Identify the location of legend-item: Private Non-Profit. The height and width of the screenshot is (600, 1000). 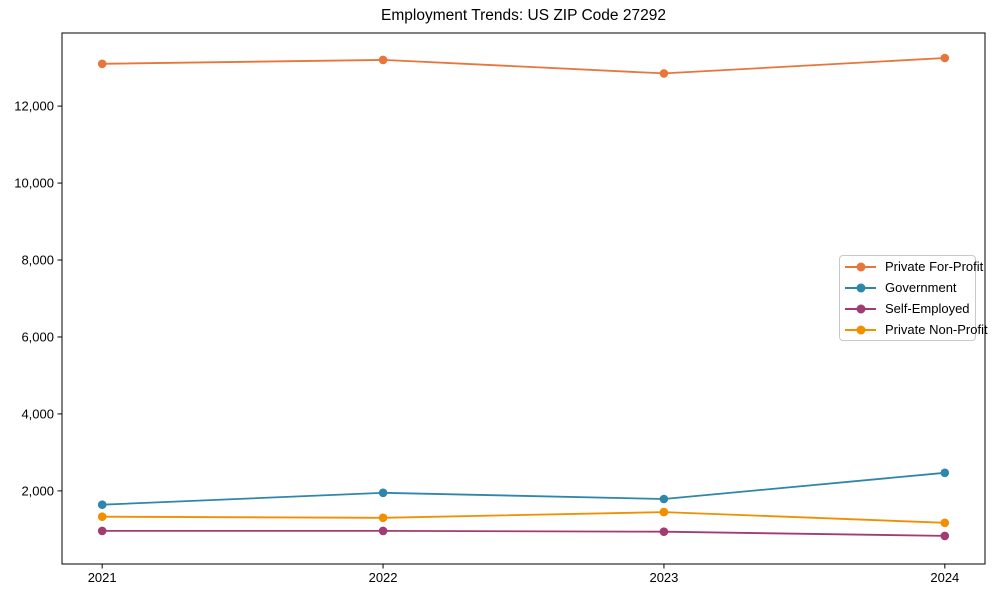
(916, 329).